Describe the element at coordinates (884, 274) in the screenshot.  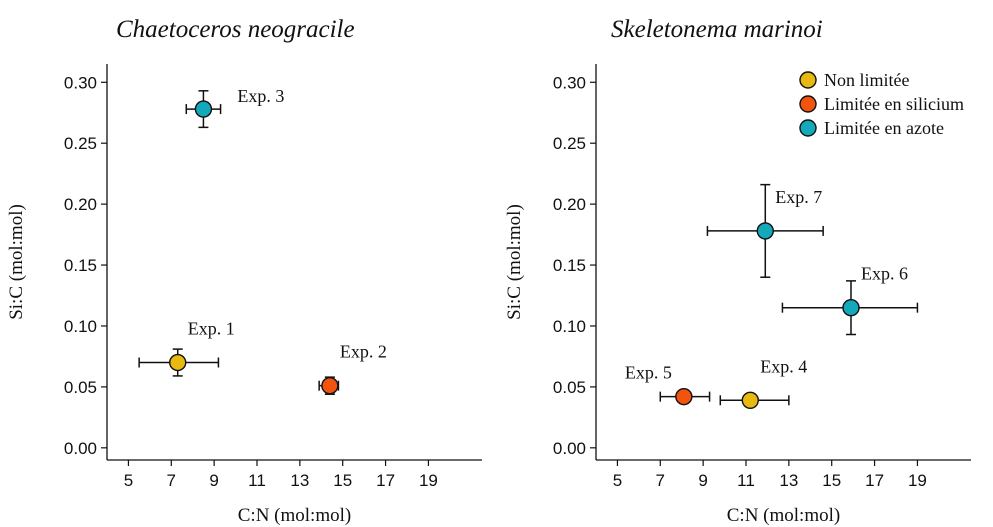
I see `data-point-label: Exp. 6` at that location.